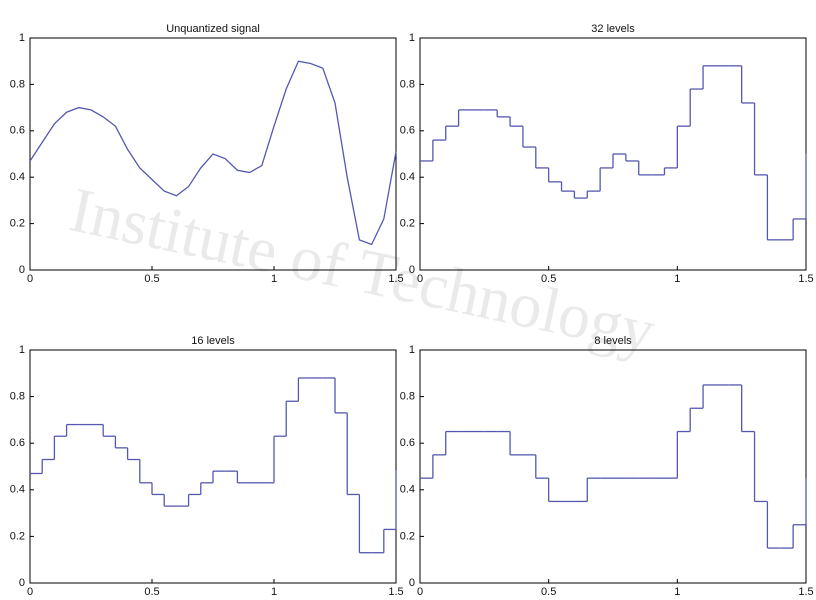  What do you see at coordinates (613, 29) in the screenshot?
I see `subplot-title: 32 levels` at bounding box center [613, 29].